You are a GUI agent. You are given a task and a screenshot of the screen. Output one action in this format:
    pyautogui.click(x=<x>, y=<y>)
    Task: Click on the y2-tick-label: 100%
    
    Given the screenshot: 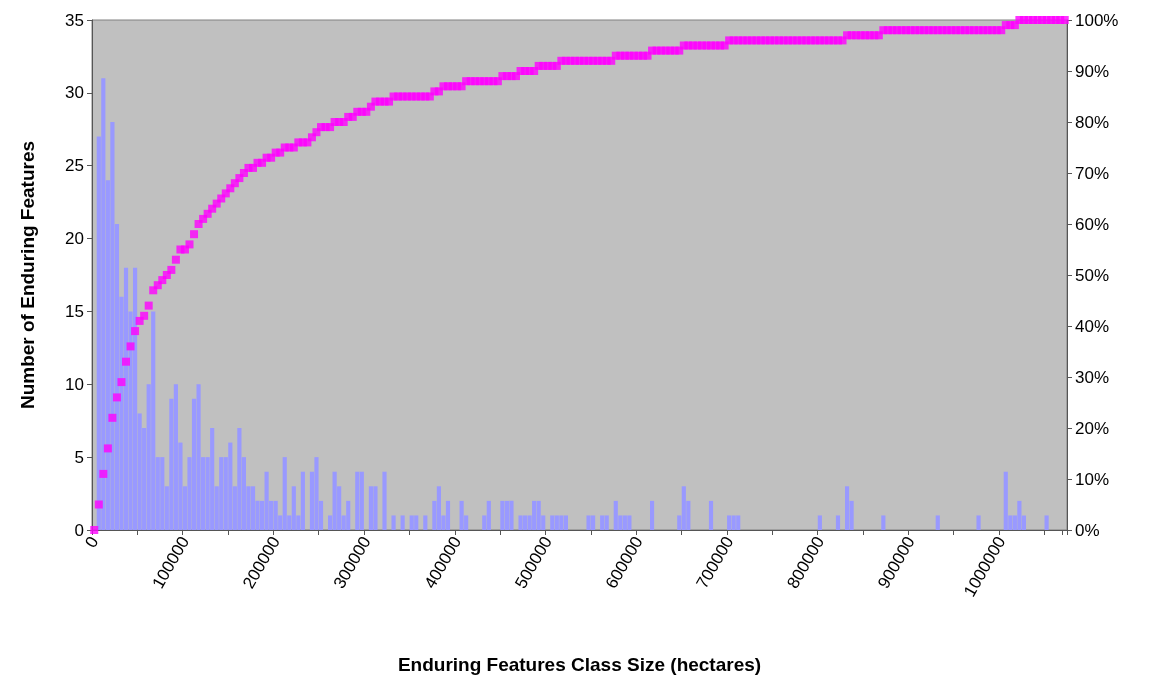 What is the action you would take?
    pyautogui.click(x=1097, y=20)
    